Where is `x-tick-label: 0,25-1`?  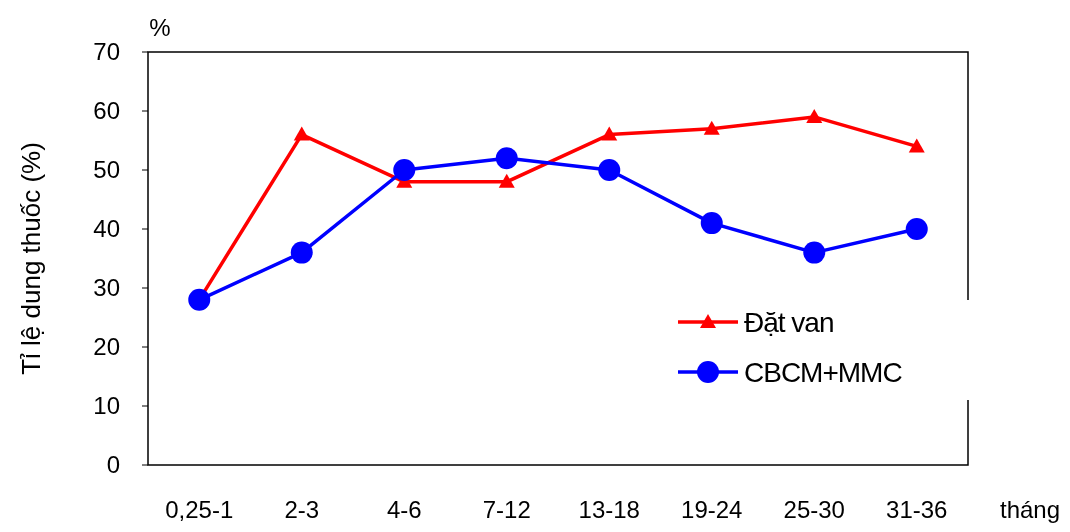
x-tick-label: 0,25-1 is located at coordinates (199, 509).